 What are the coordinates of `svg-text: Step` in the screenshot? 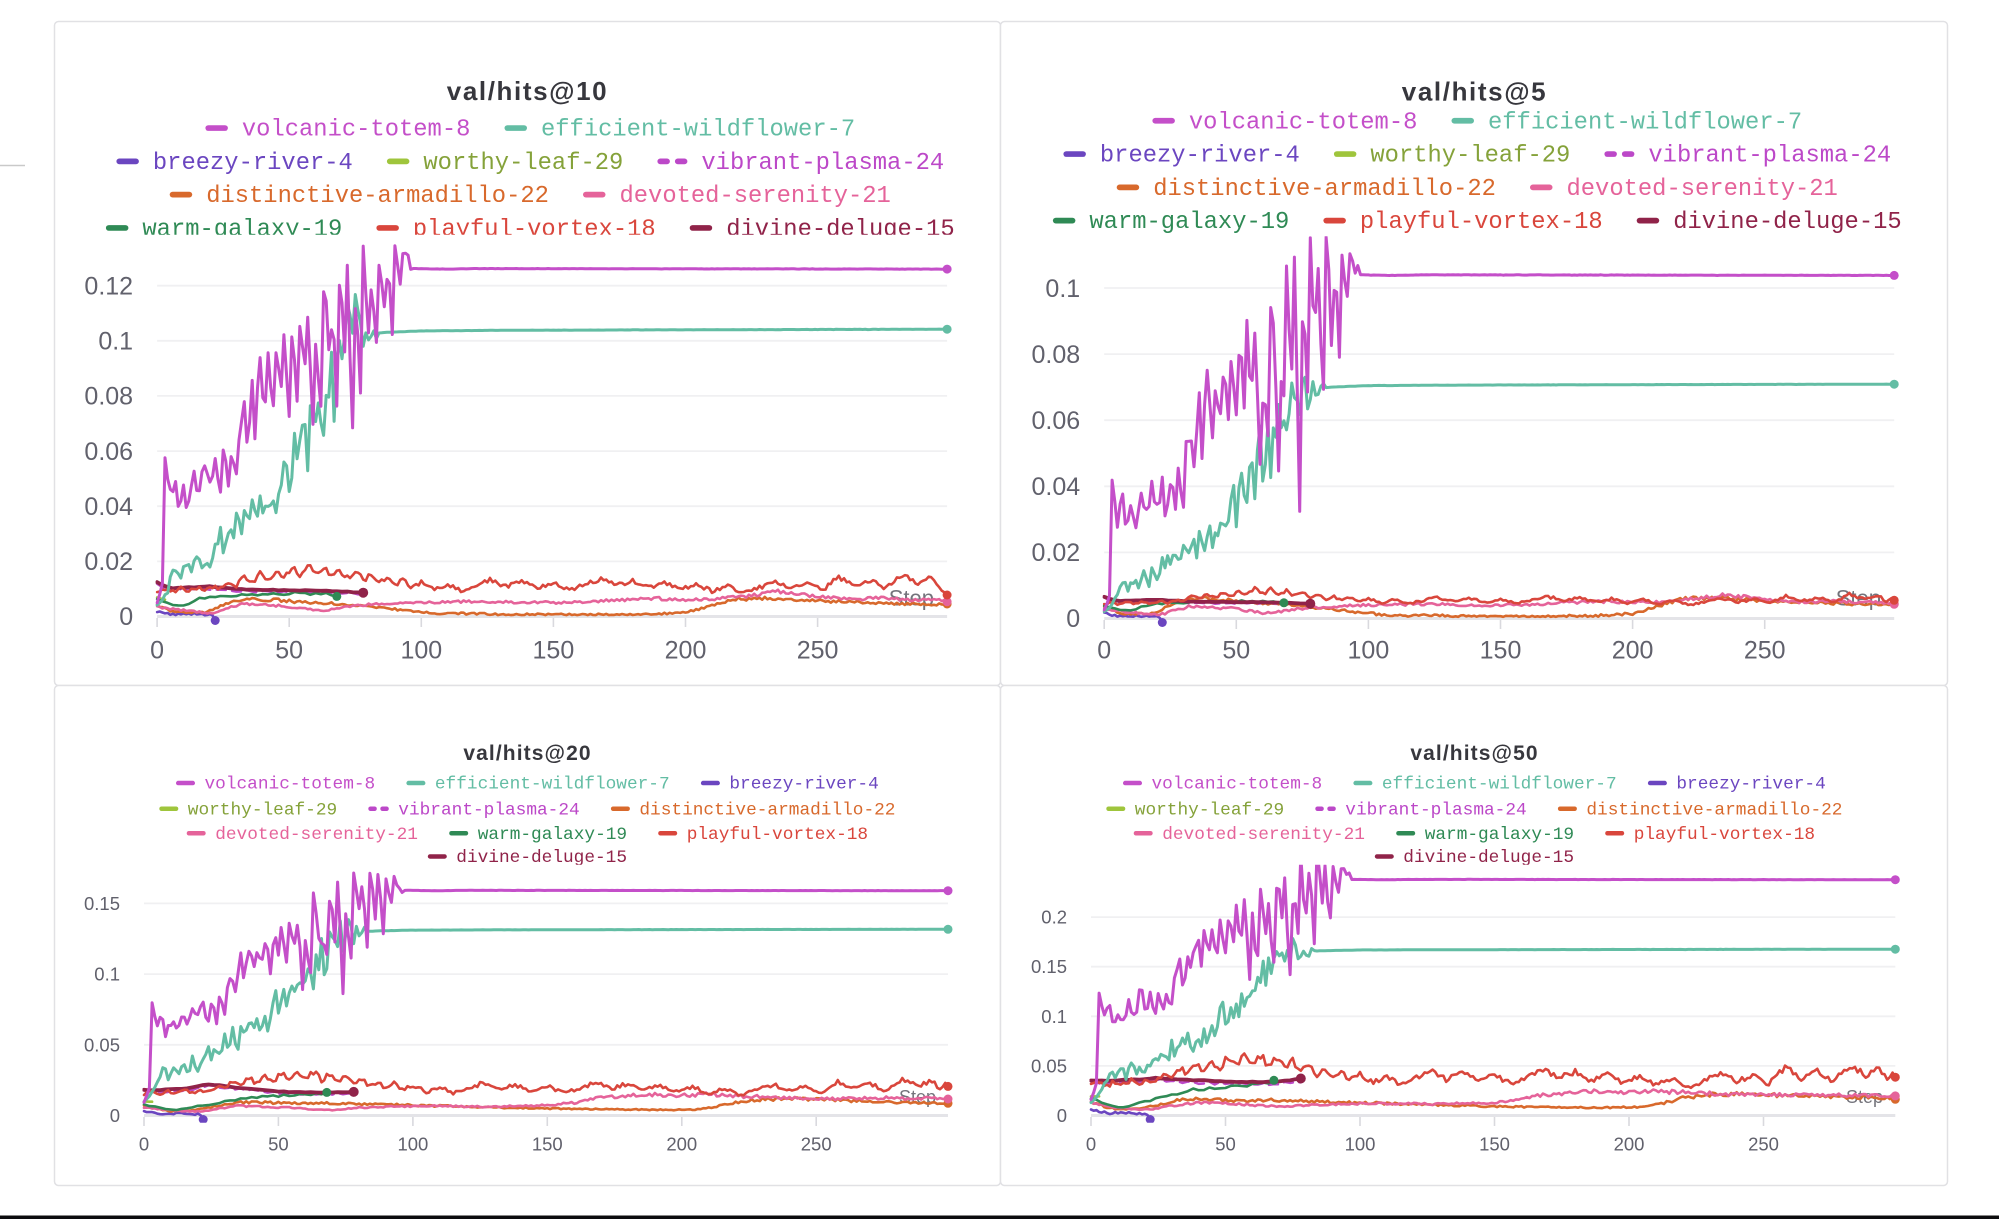 It's located at (1864, 1097).